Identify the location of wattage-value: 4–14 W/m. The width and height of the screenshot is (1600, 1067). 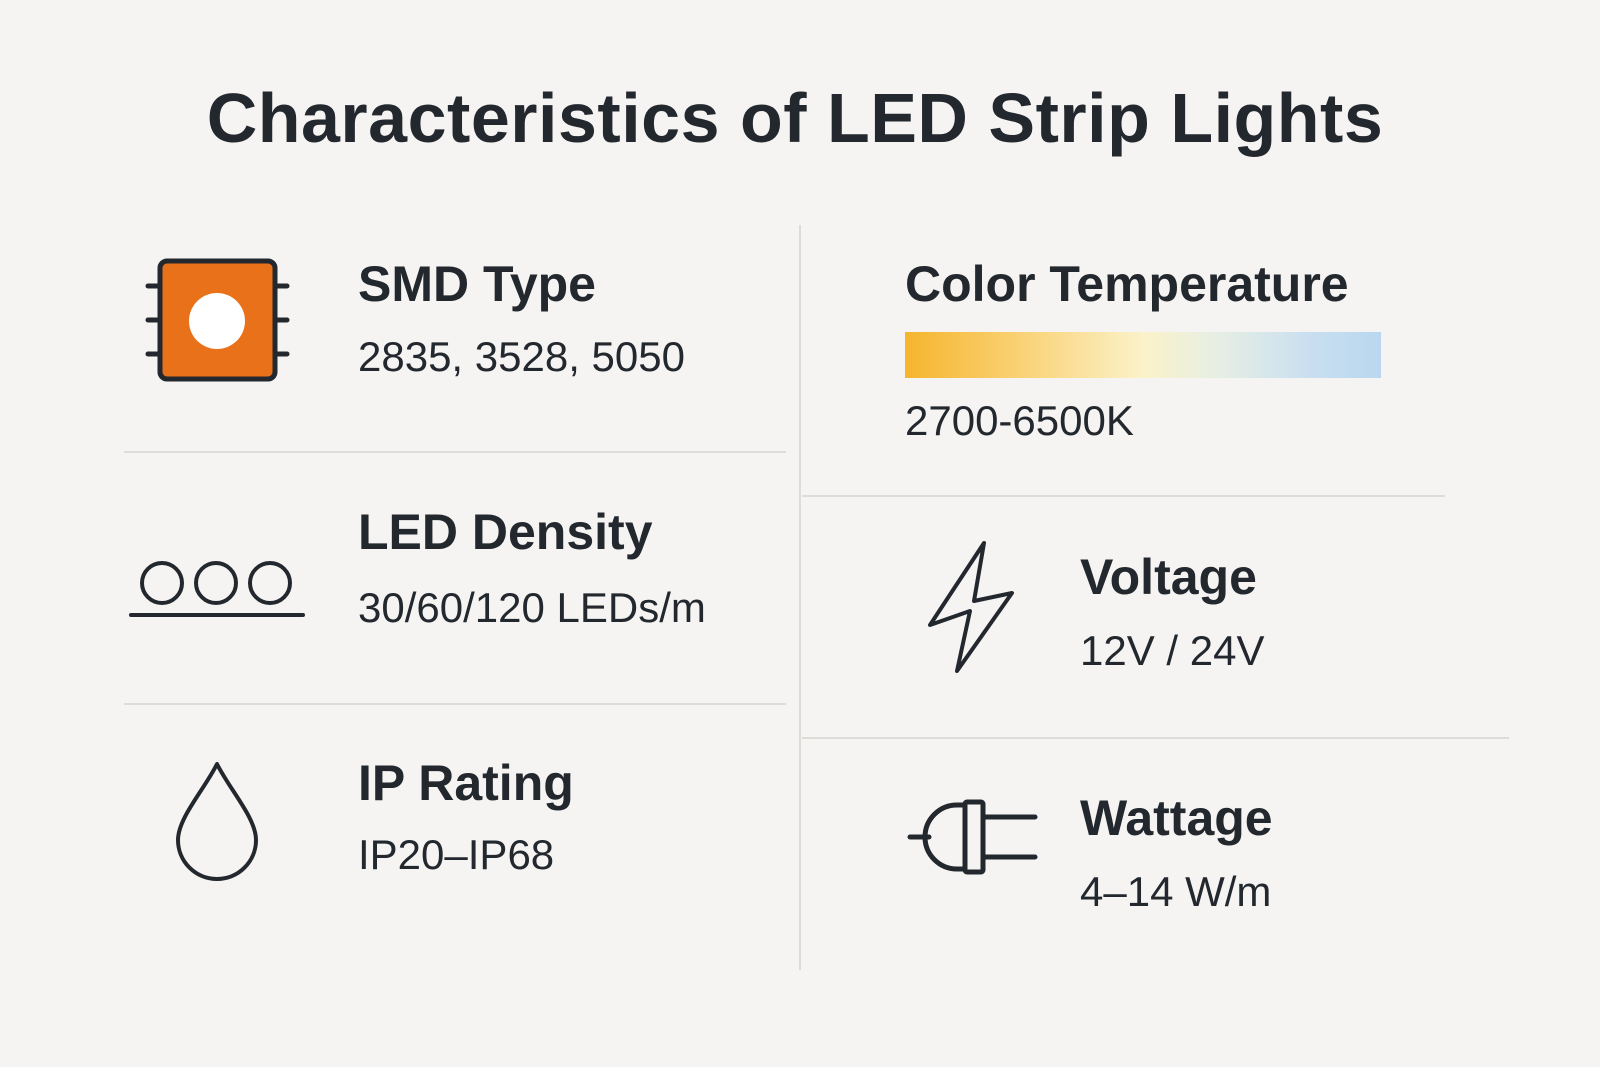
(1176, 891).